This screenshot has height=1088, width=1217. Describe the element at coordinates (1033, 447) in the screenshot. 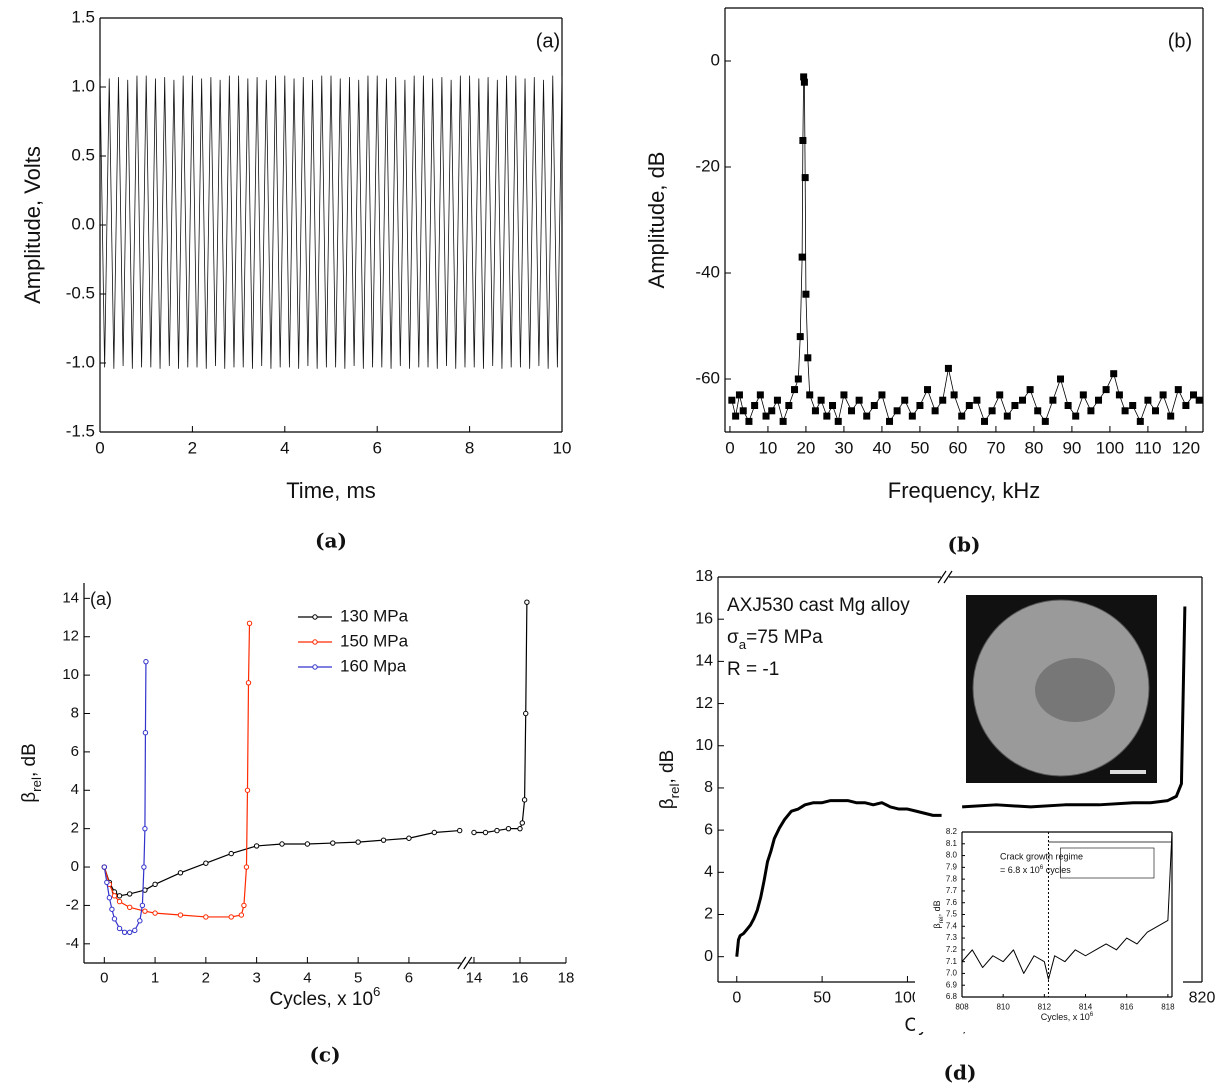

I see `x-tick-label: 80` at that location.